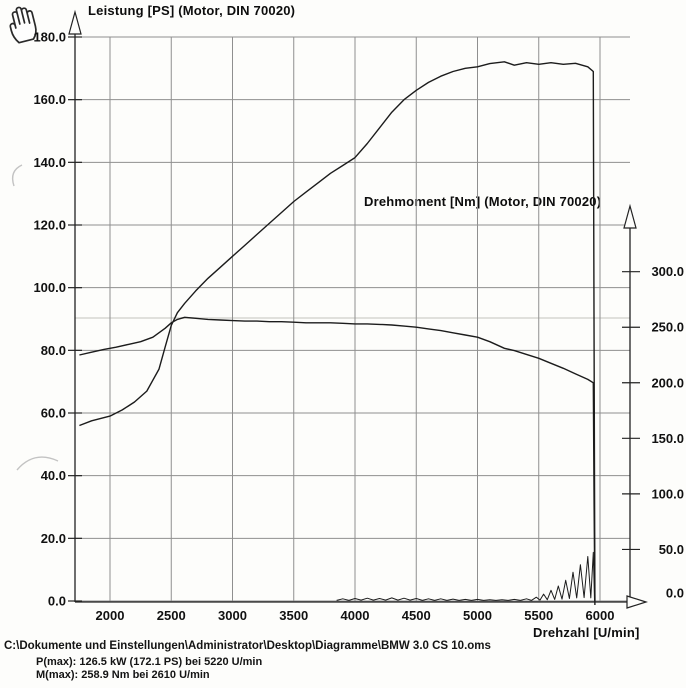 The width and height of the screenshot is (686, 688). Describe the element at coordinates (49, 99) in the screenshot. I see `left-axis-tick-label: 160.0` at that location.